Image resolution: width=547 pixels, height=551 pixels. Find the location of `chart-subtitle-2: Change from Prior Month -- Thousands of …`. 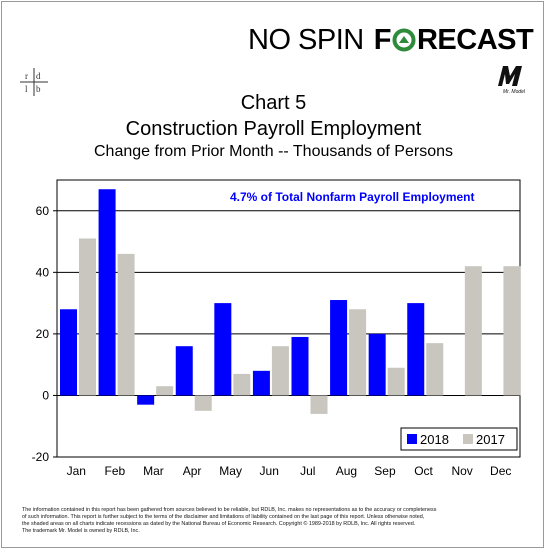

chart-subtitle-2: Change from Prior Month -- Thousands of … is located at coordinates (273, 151).